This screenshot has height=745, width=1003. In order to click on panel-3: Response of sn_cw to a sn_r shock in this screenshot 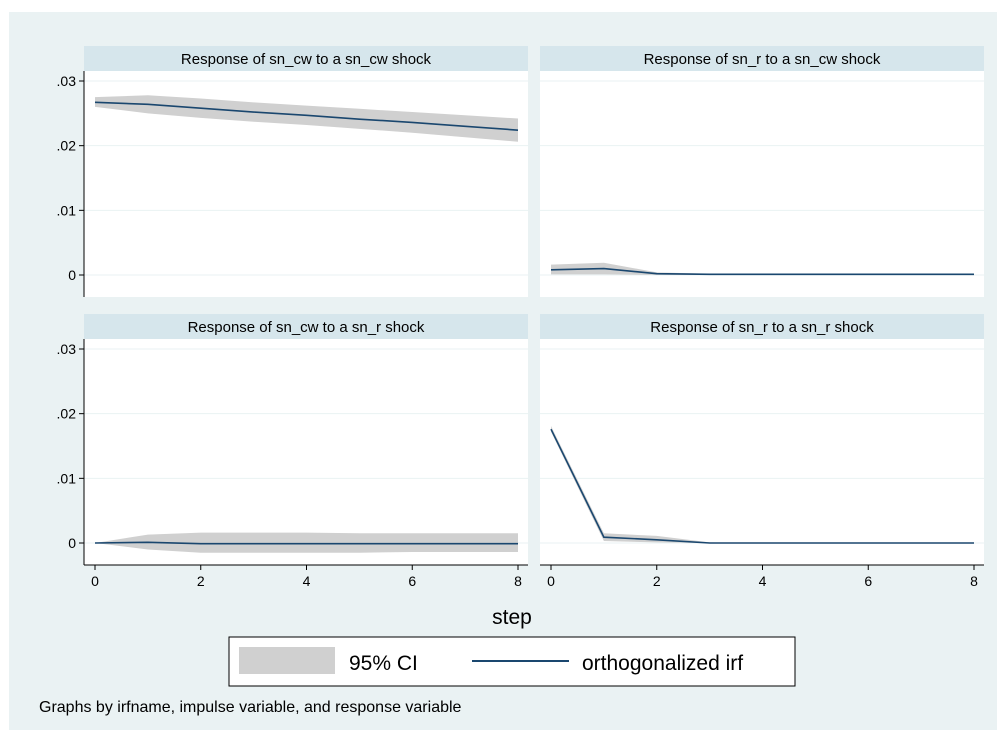, I will do `click(306, 439)`.